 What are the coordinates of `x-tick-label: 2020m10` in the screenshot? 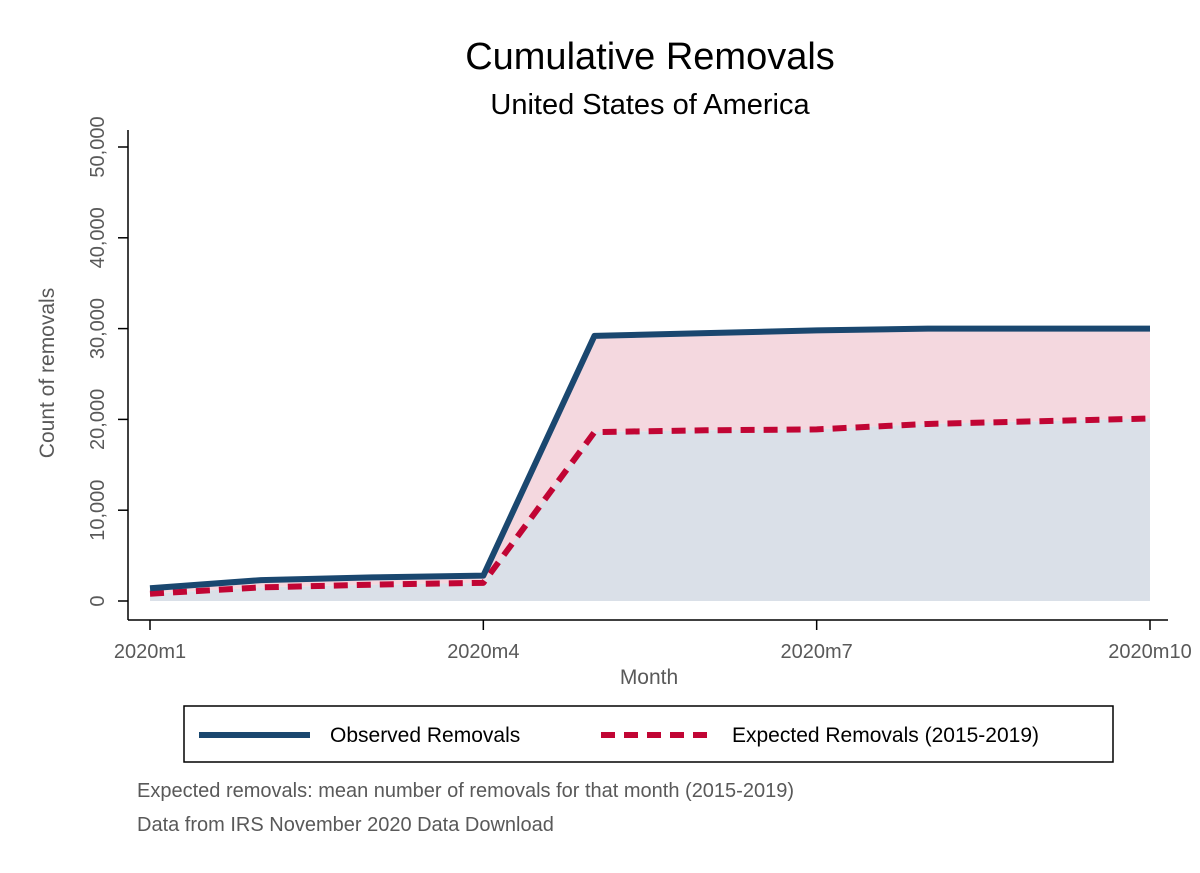 It's located at (1149, 652).